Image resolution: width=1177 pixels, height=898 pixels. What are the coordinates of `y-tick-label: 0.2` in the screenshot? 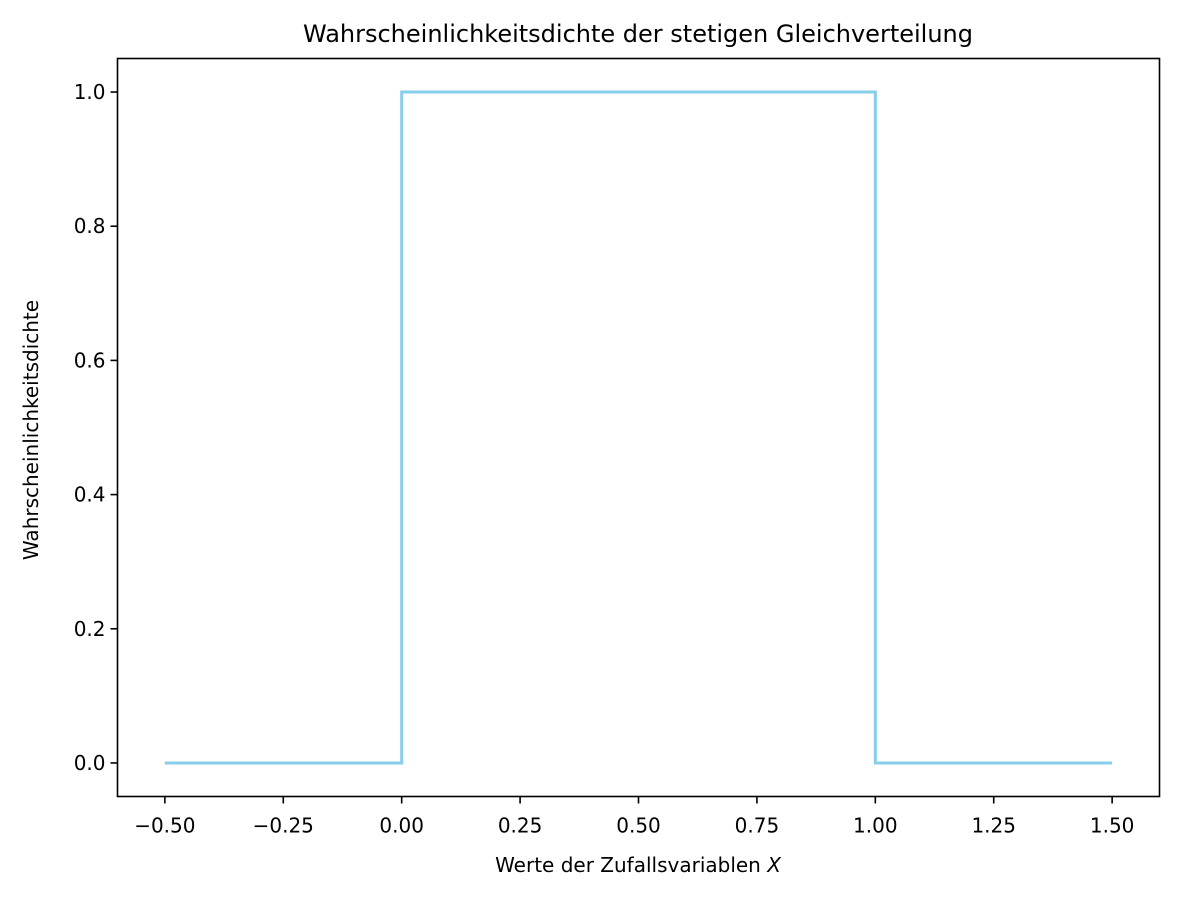 It's located at (90, 629).